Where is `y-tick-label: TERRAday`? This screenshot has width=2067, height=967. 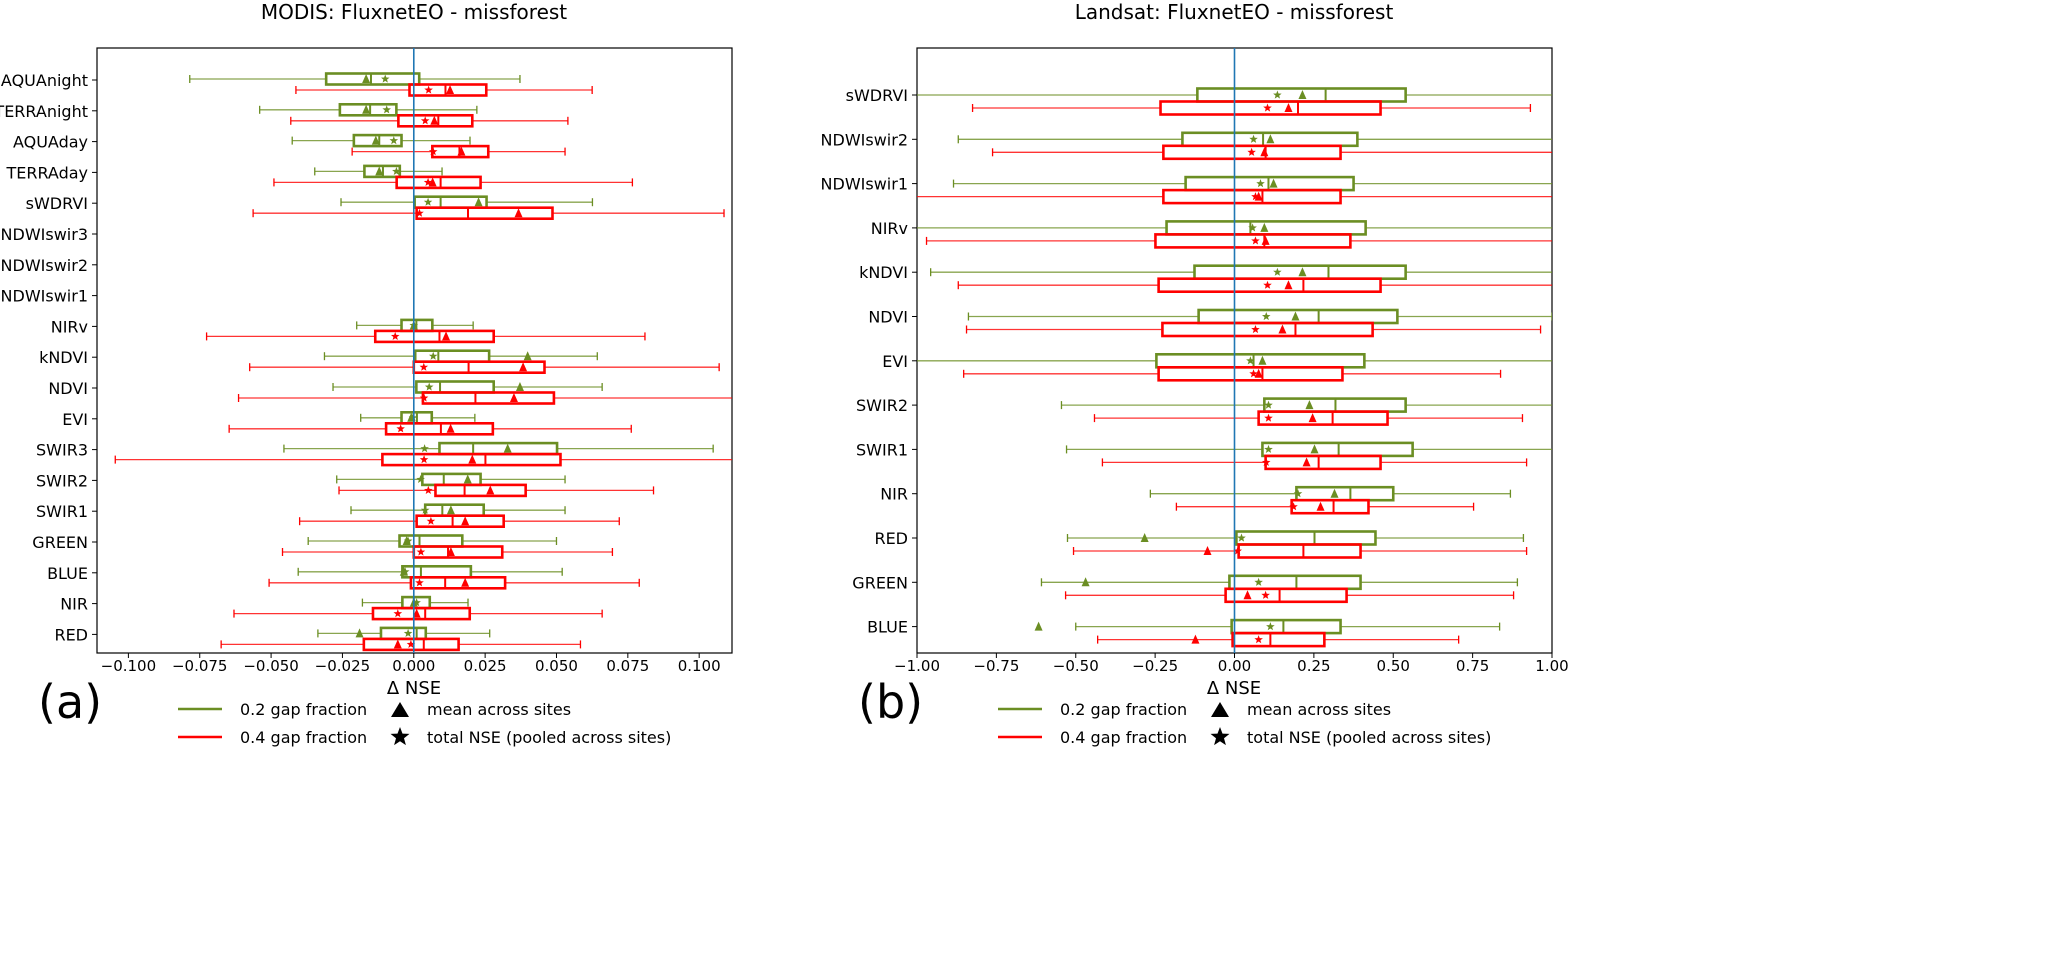 y-tick-label: TERRAday is located at coordinates (46, 172).